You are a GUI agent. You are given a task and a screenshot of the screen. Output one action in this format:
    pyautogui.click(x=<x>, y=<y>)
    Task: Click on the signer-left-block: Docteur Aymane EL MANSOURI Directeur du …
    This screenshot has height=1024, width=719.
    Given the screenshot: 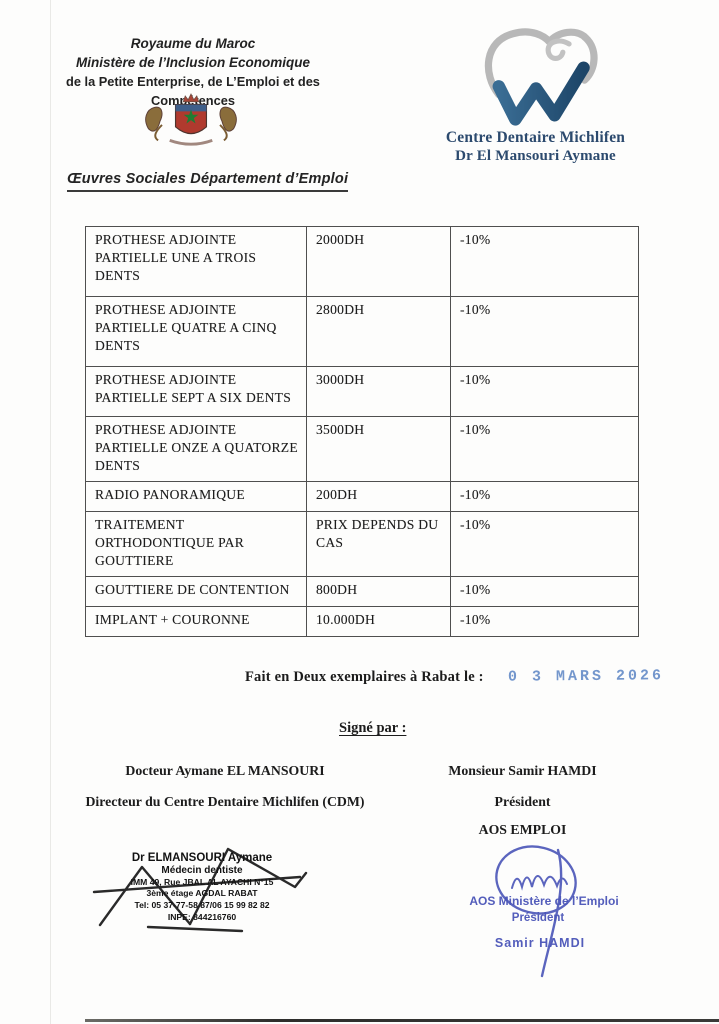 What is the action you would take?
    pyautogui.click(x=225, y=786)
    